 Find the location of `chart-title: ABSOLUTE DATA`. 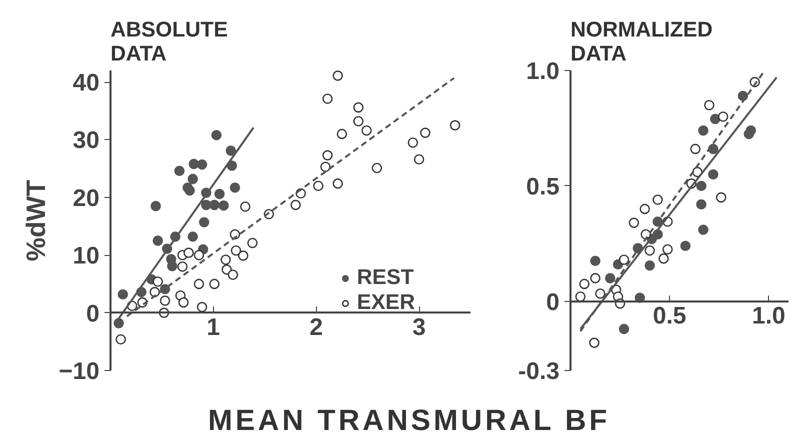

chart-title: ABSOLUTE DATA is located at coordinates (169, 42).